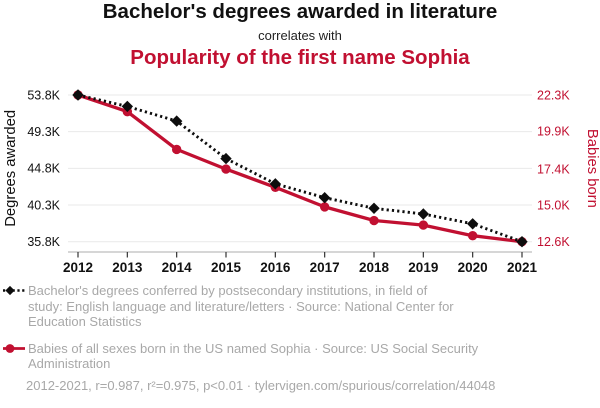  Describe the element at coordinates (300, 35) in the screenshot. I see `correlates-with-label: correlates with` at that location.